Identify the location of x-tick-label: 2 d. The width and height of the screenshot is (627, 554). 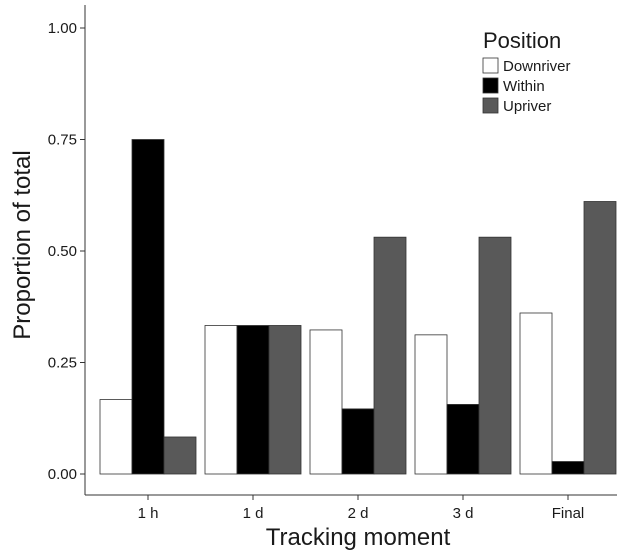
(358, 513).